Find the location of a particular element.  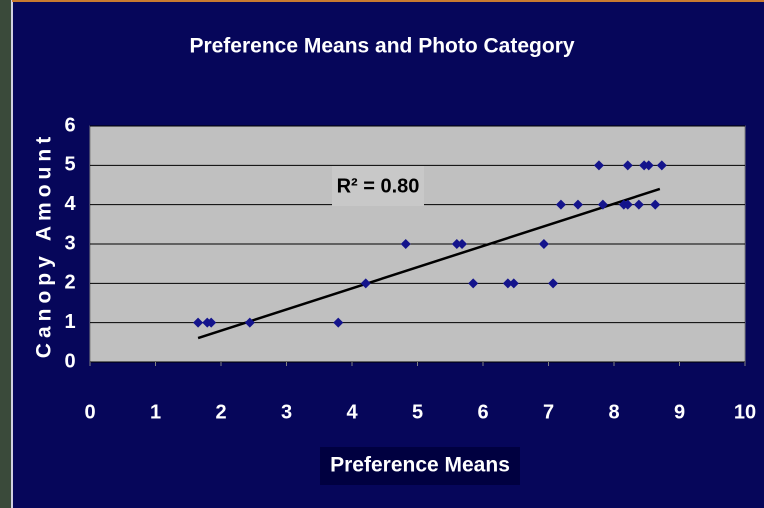

x-tick-label: 5 is located at coordinates (417, 412).